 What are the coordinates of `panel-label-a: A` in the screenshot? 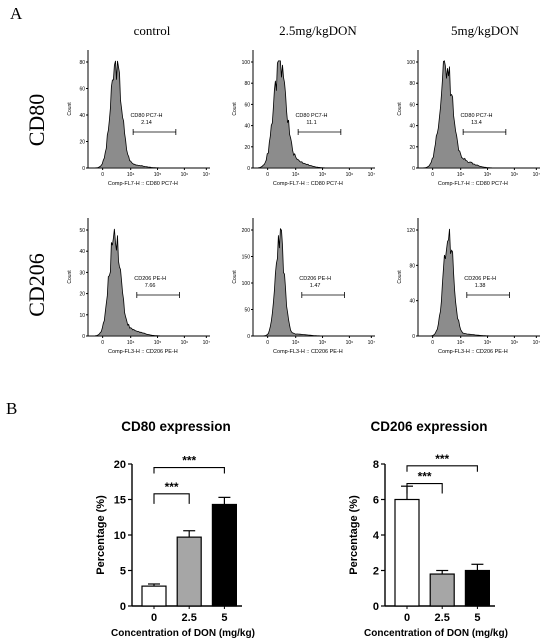 It's located at (16, 13).